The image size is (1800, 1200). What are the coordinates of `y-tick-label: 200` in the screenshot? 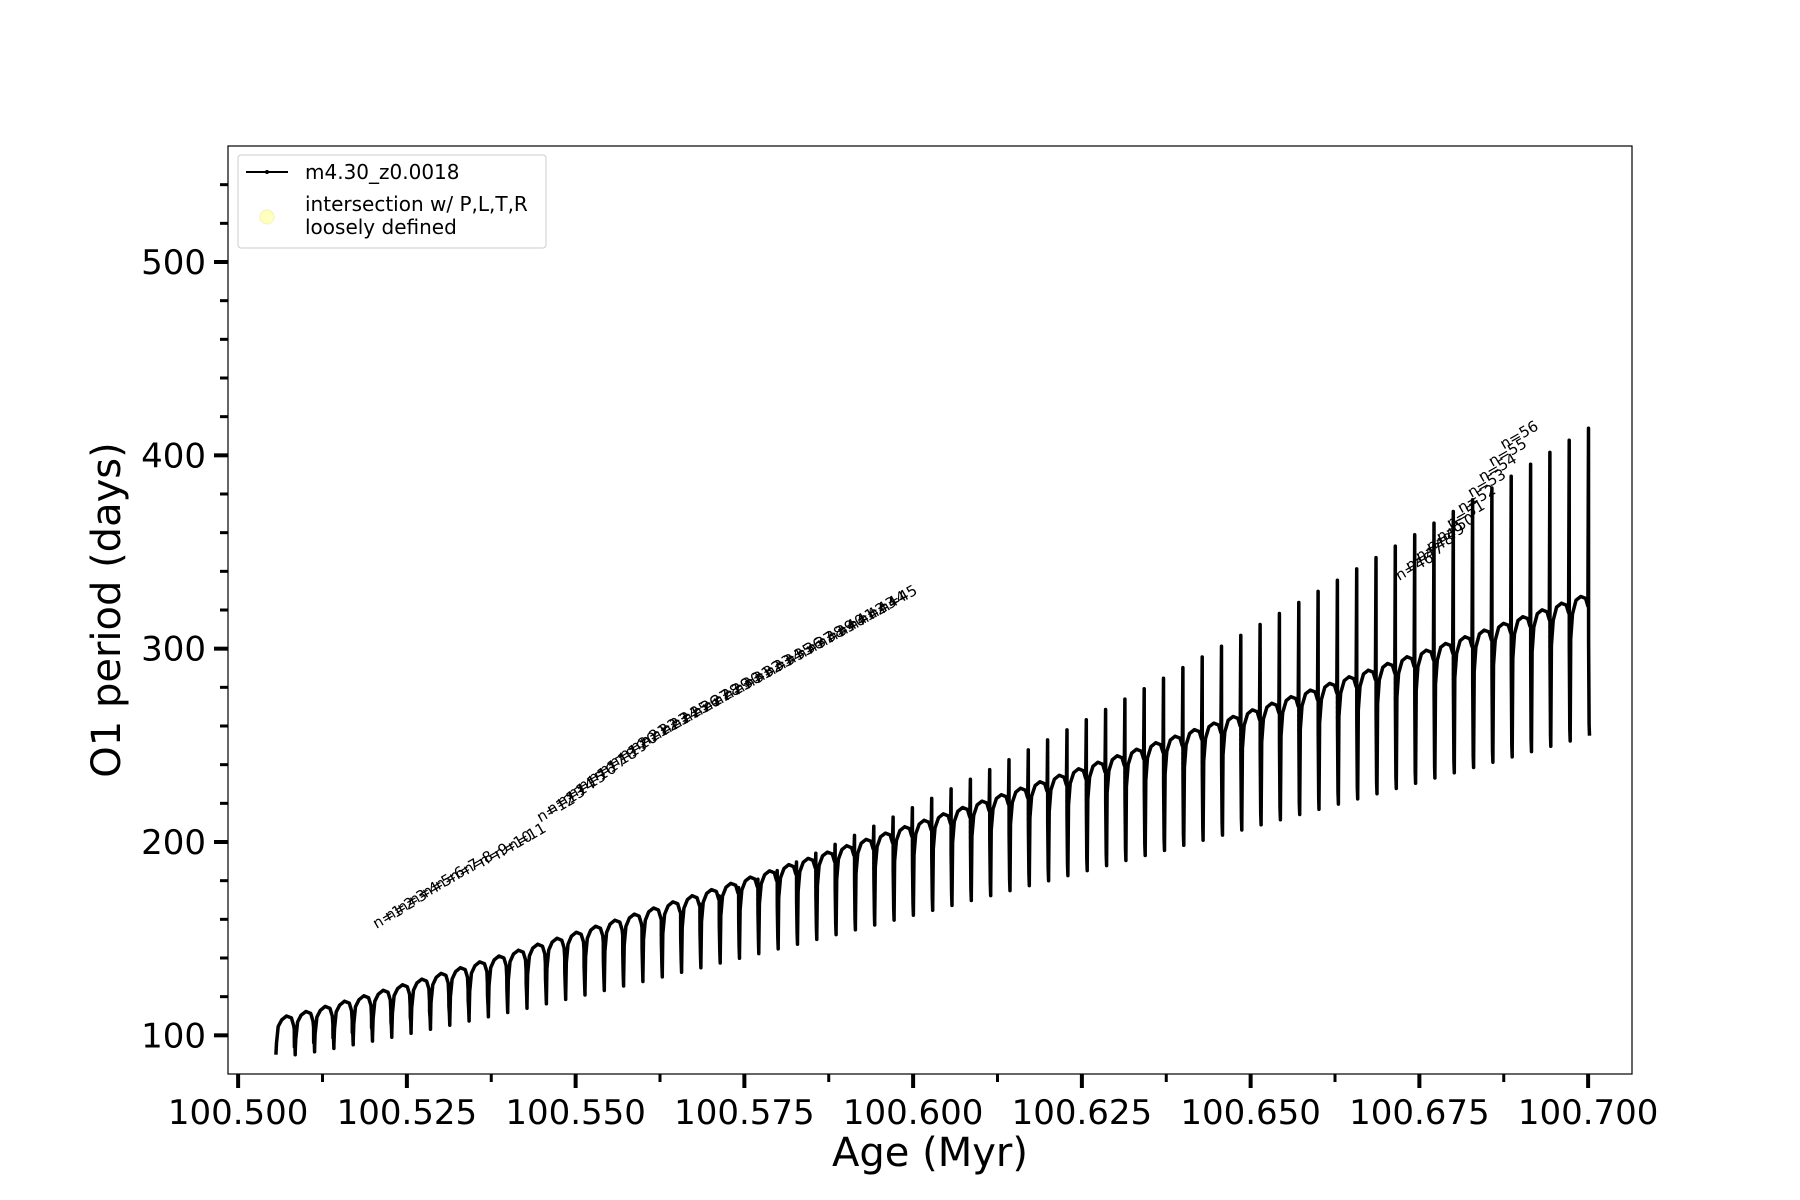 It's located at (173, 843).